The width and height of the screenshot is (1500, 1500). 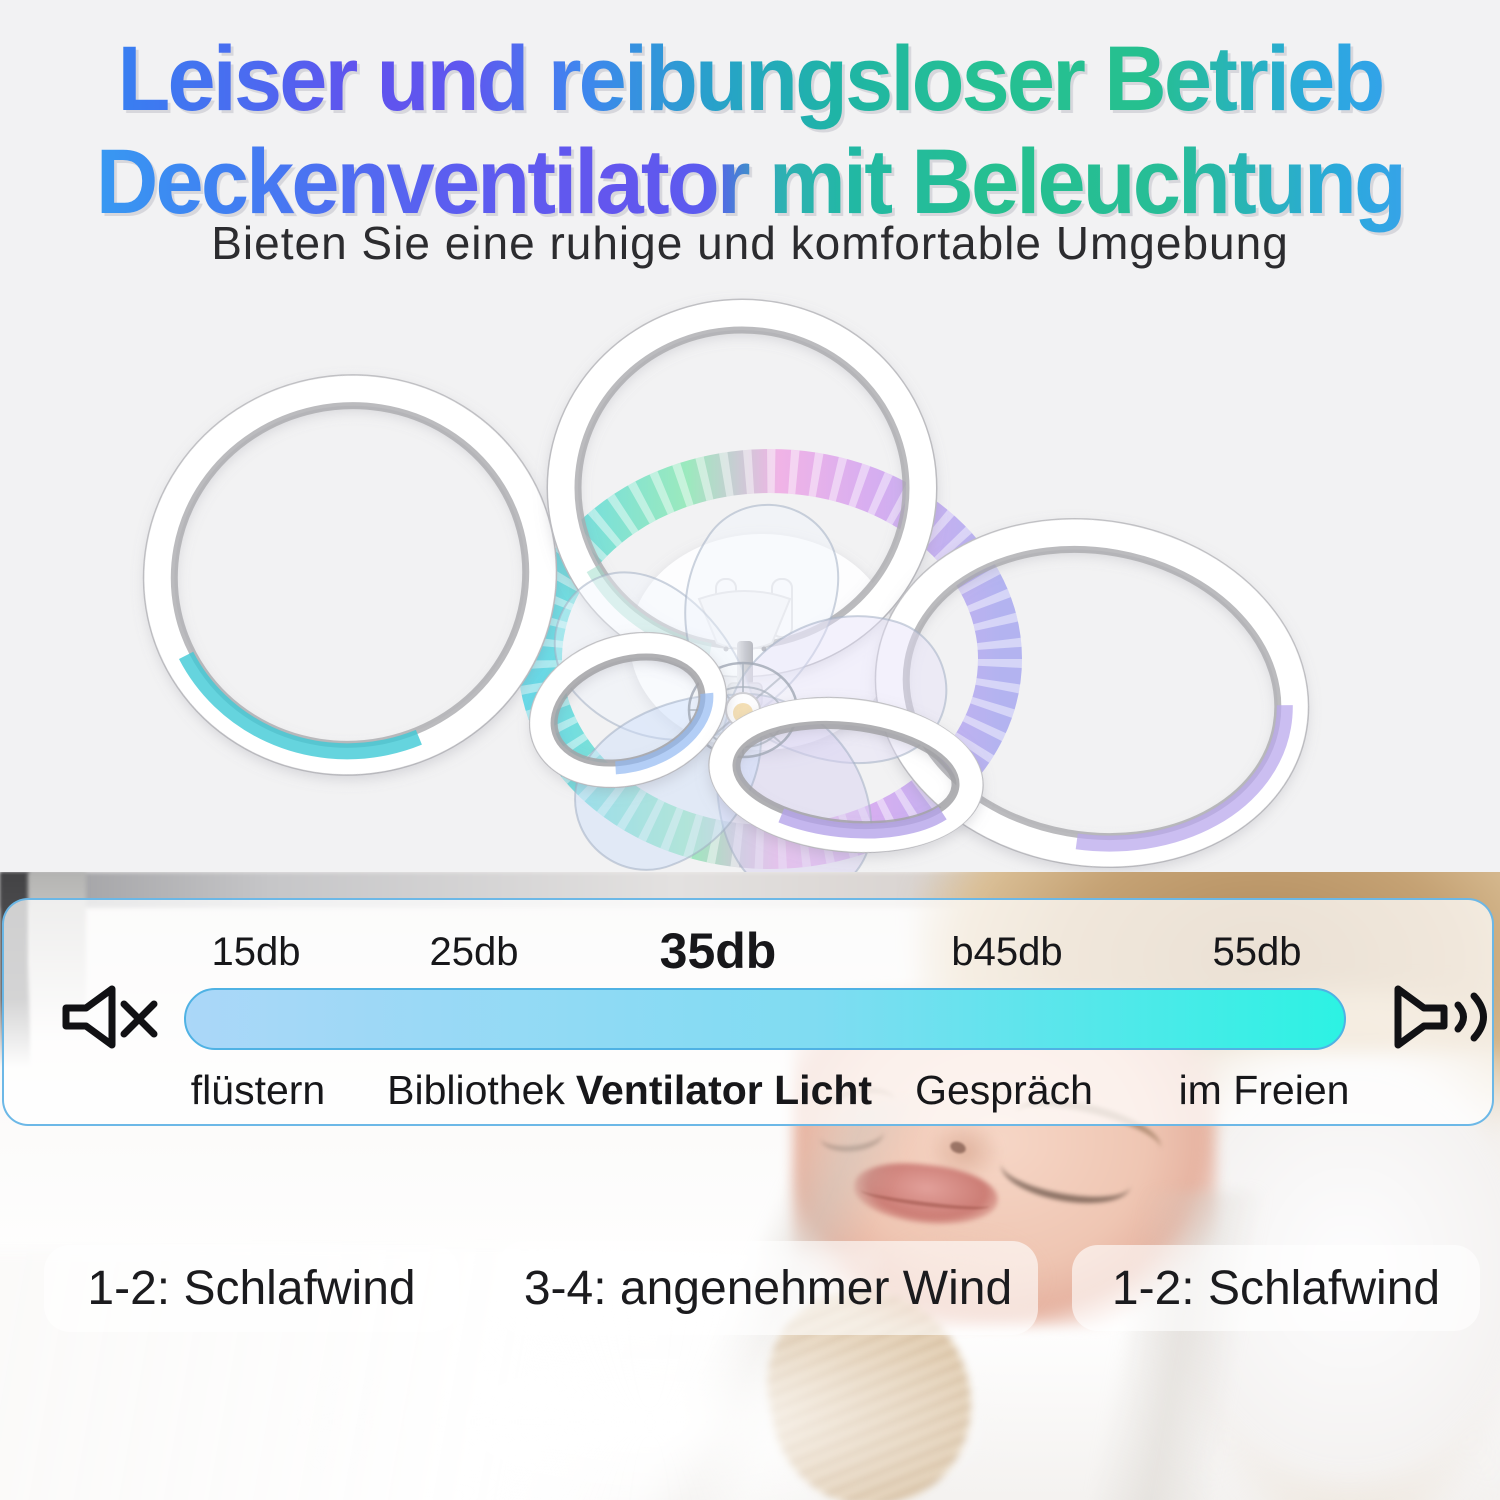 I want to click on speaker-muted-icon, so click(x=110, y=1017).